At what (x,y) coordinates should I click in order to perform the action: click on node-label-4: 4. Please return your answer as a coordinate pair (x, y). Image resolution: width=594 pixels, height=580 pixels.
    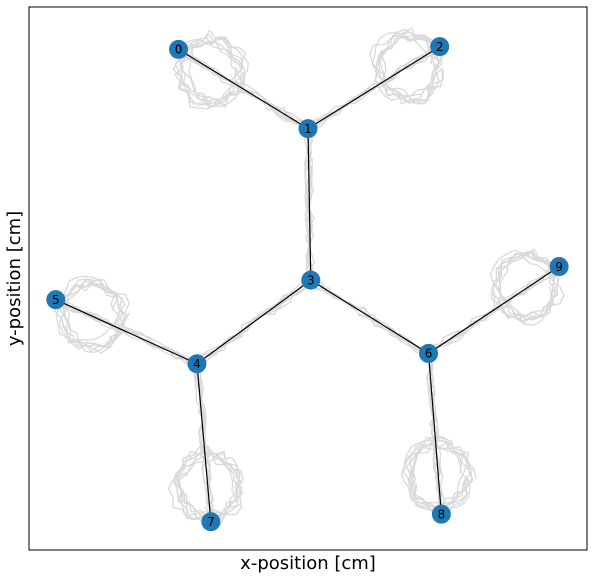
    Looking at the image, I should click on (197, 364).